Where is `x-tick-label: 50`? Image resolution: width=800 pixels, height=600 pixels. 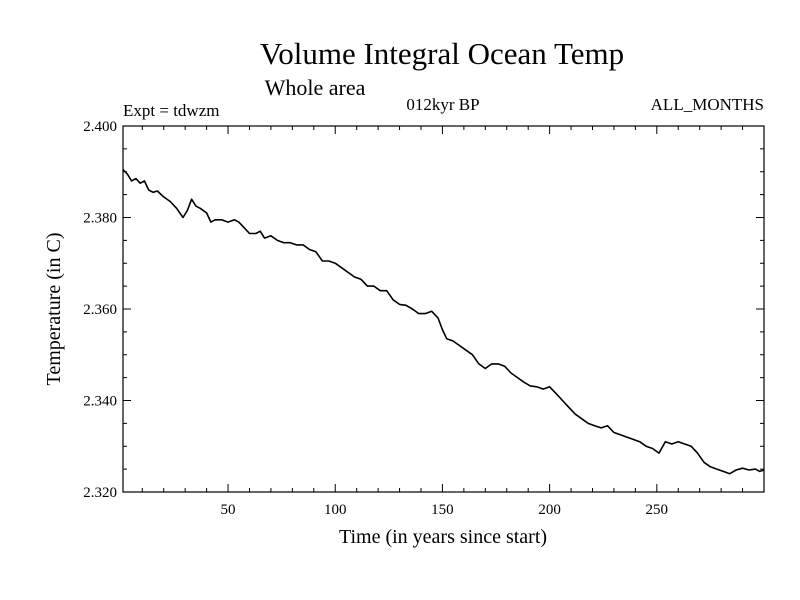
x-tick-label: 50 is located at coordinates (228, 510).